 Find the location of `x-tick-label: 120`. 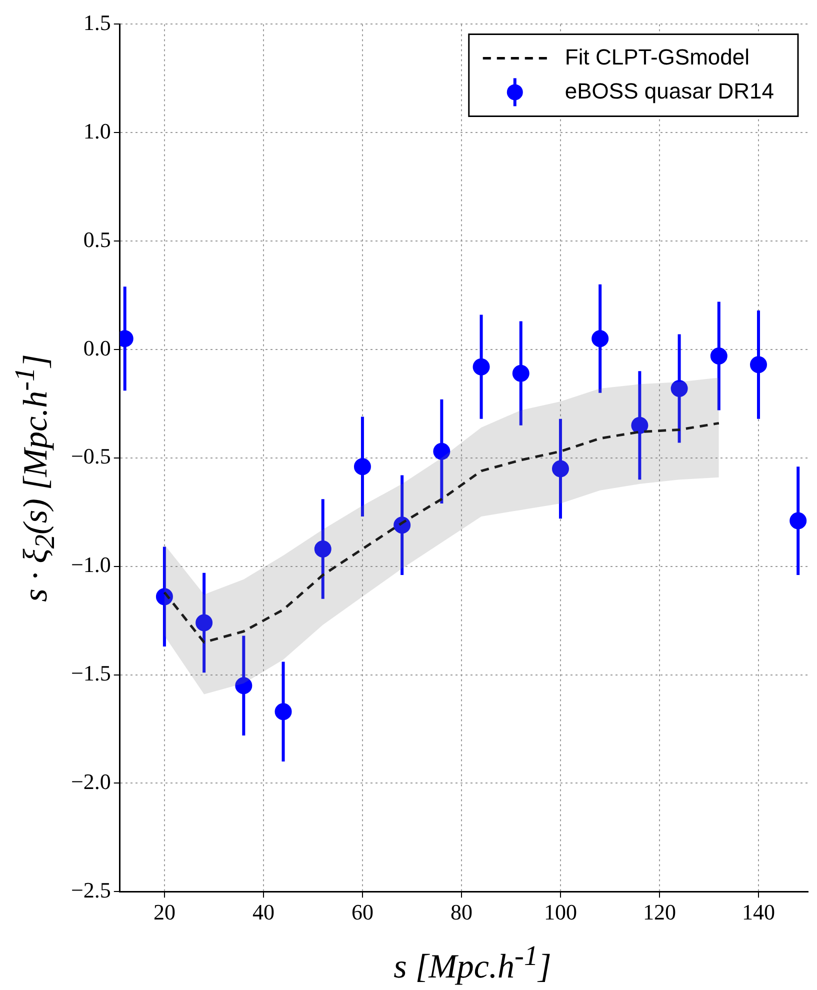

x-tick-label: 120 is located at coordinates (659, 912).